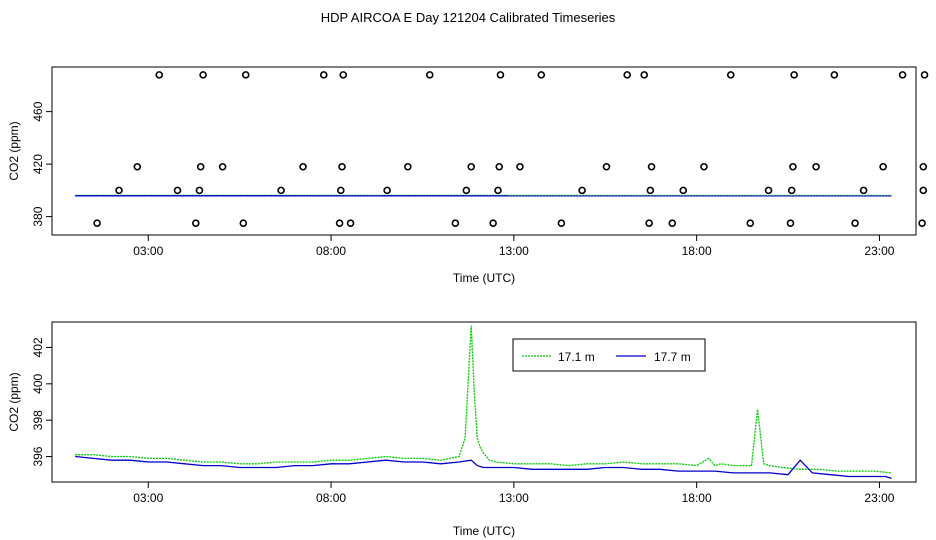 Image resolution: width=936 pixels, height=540 pixels. Describe the element at coordinates (483, 467) in the screenshot. I see `series-line` at that location.